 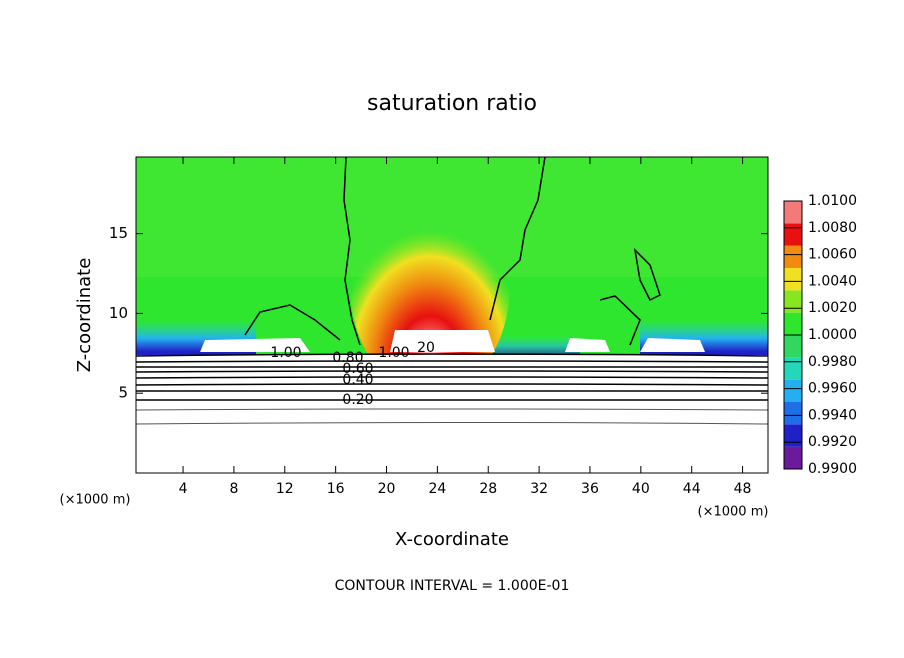 I want to click on x-tick-label: 28, so click(x=488, y=489).